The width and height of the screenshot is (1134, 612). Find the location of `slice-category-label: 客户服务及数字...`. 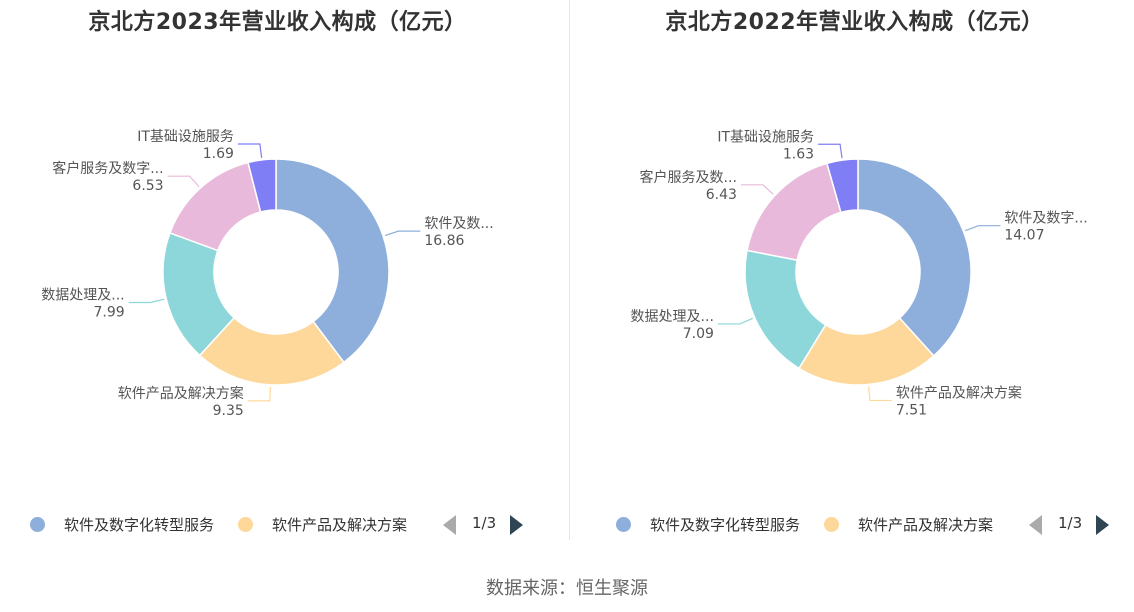

slice-category-label: 客户服务及数字... is located at coordinates (107, 168).